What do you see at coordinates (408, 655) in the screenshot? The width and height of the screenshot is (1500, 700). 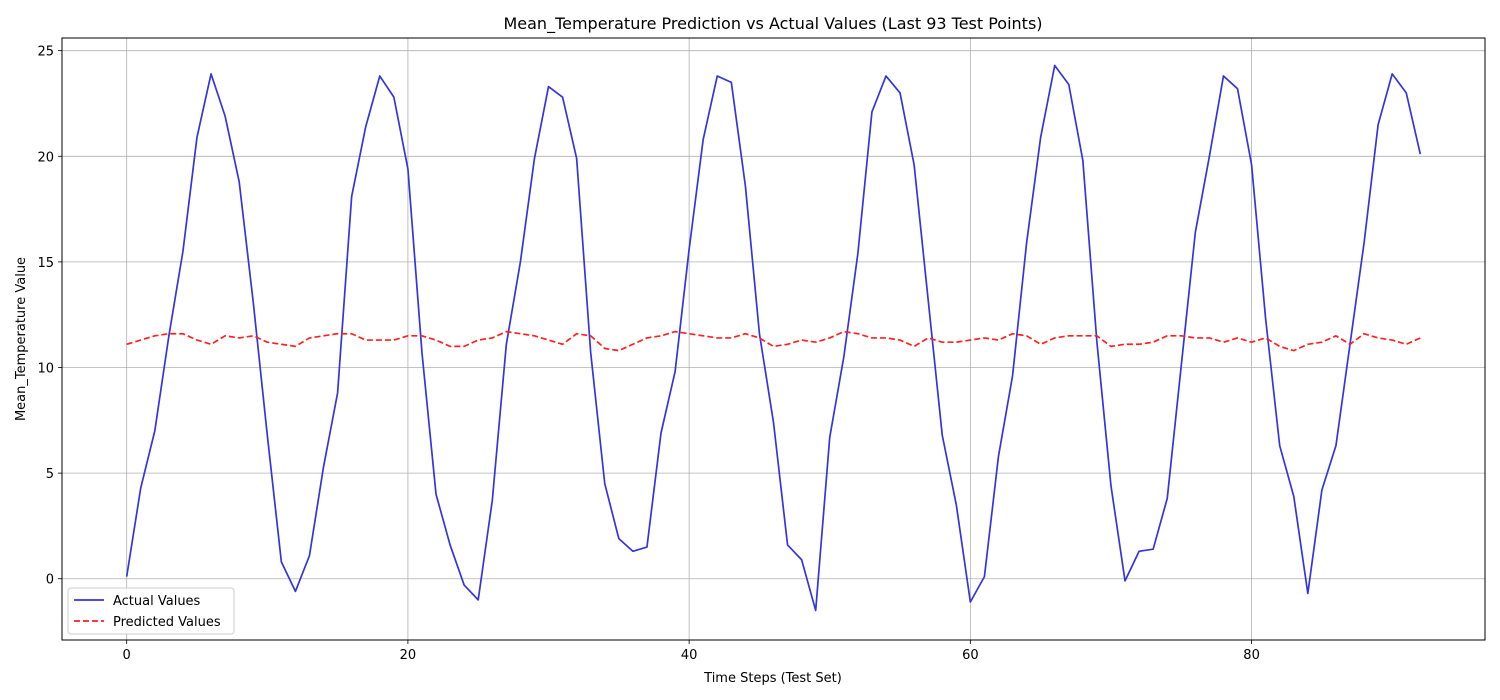 I see `x-tick-label: 20` at bounding box center [408, 655].